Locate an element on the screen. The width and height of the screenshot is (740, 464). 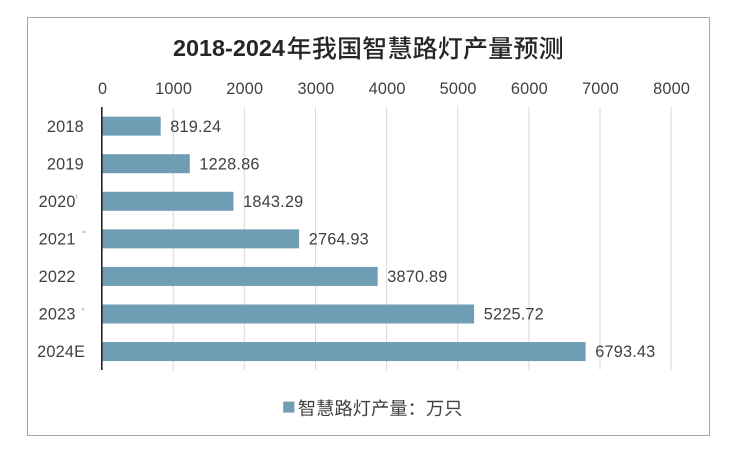
svg-text: 819.24 is located at coordinates (195, 127).